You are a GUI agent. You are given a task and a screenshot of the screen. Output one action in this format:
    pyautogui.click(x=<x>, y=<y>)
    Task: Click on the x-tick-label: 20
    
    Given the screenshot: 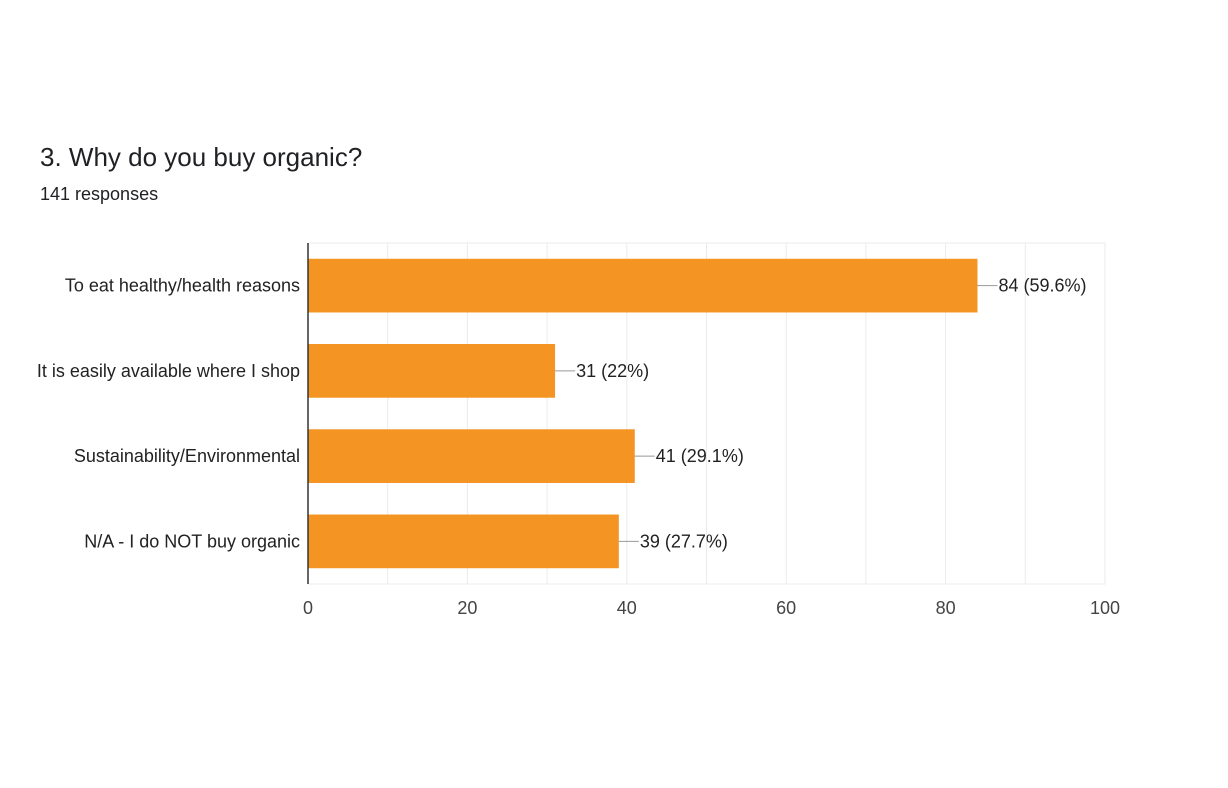 What is the action you would take?
    pyautogui.click(x=467, y=608)
    